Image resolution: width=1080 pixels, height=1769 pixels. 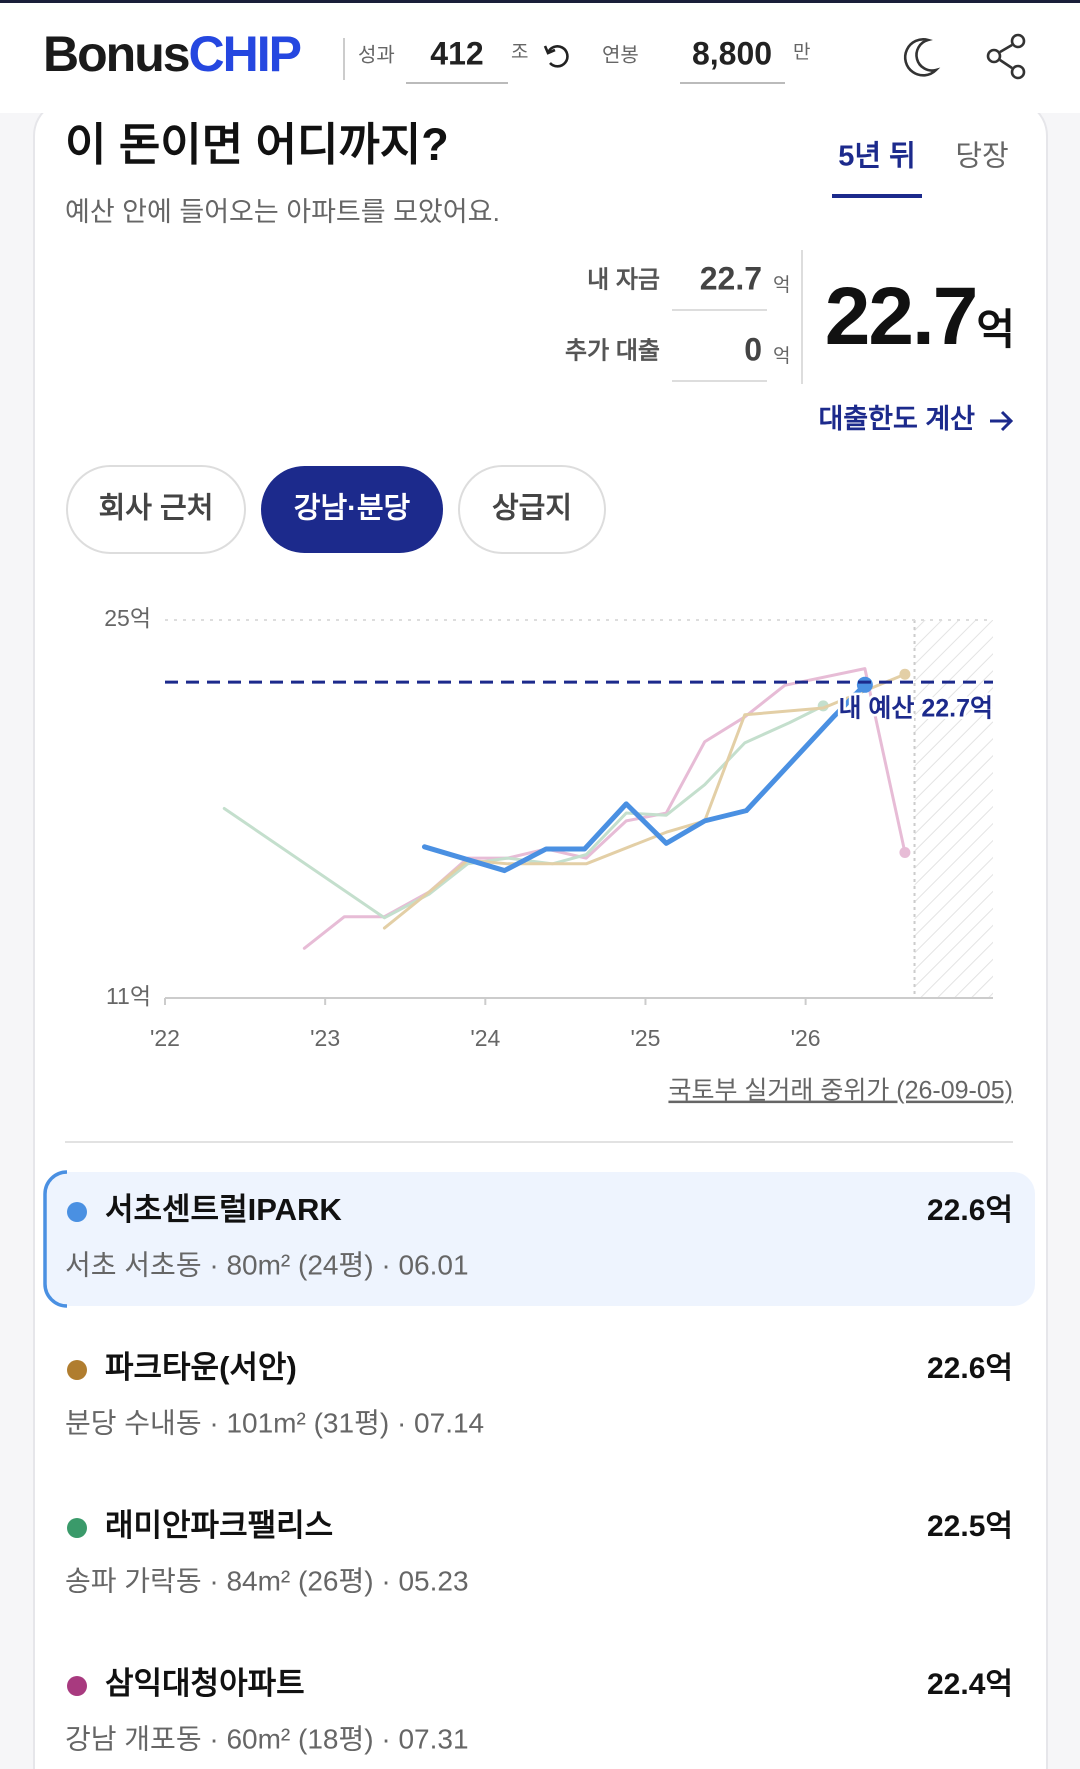 I want to click on selected-row-accent, so click(x=55, y=1239).